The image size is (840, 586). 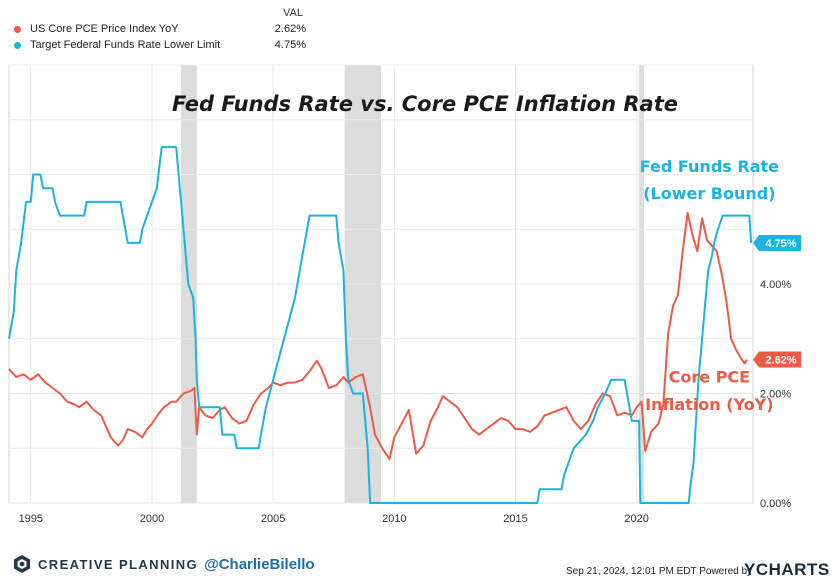 I want to click on ycharts-logo: YCHARTS, so click(x=787, y=569).